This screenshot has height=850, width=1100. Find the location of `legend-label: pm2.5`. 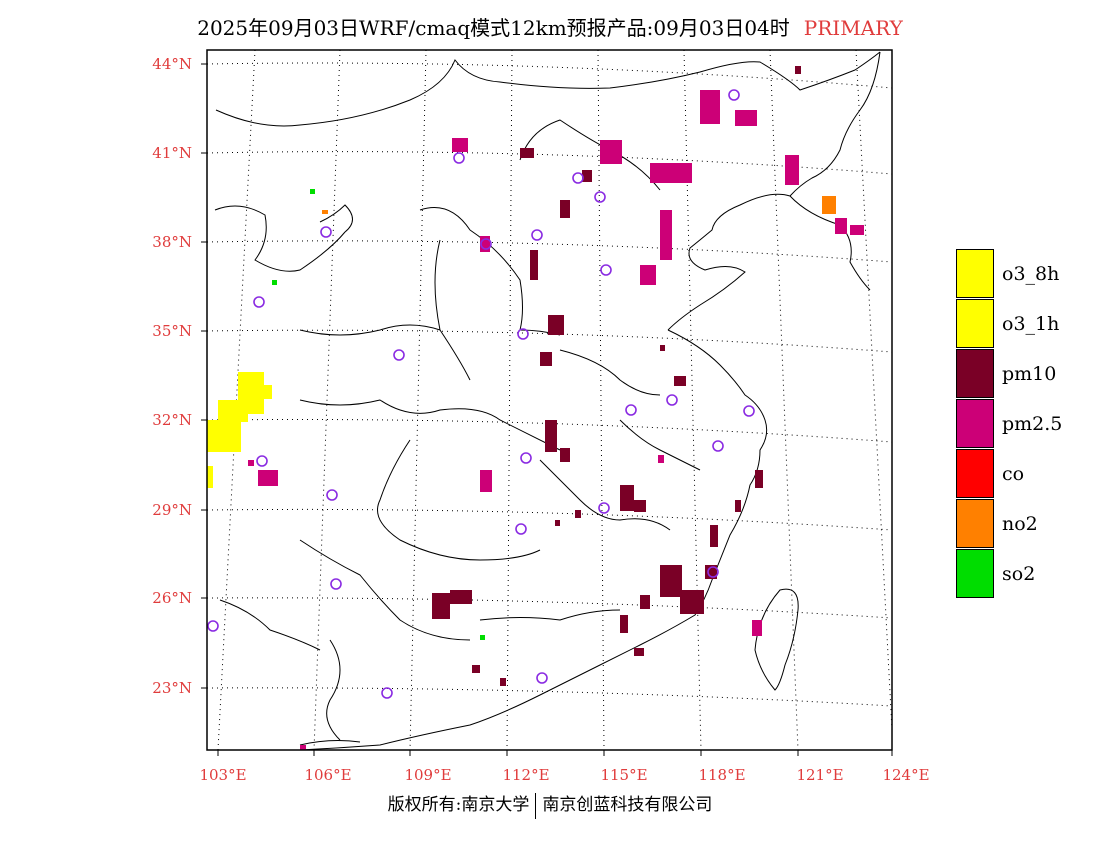

legend-label: pm2.5 is located at coordinates (1032, 424).